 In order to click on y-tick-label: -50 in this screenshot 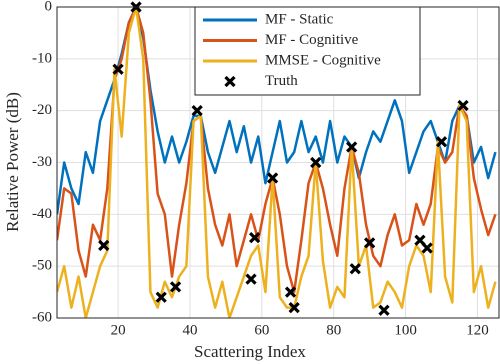, I will do `click(42, 266)`.